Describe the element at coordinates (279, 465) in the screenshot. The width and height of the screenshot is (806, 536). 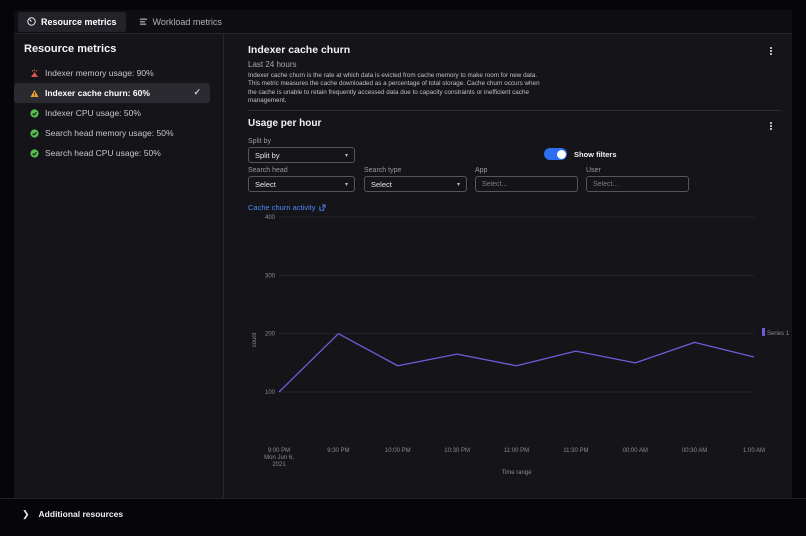
I see `svg-text: 2021` at that location.